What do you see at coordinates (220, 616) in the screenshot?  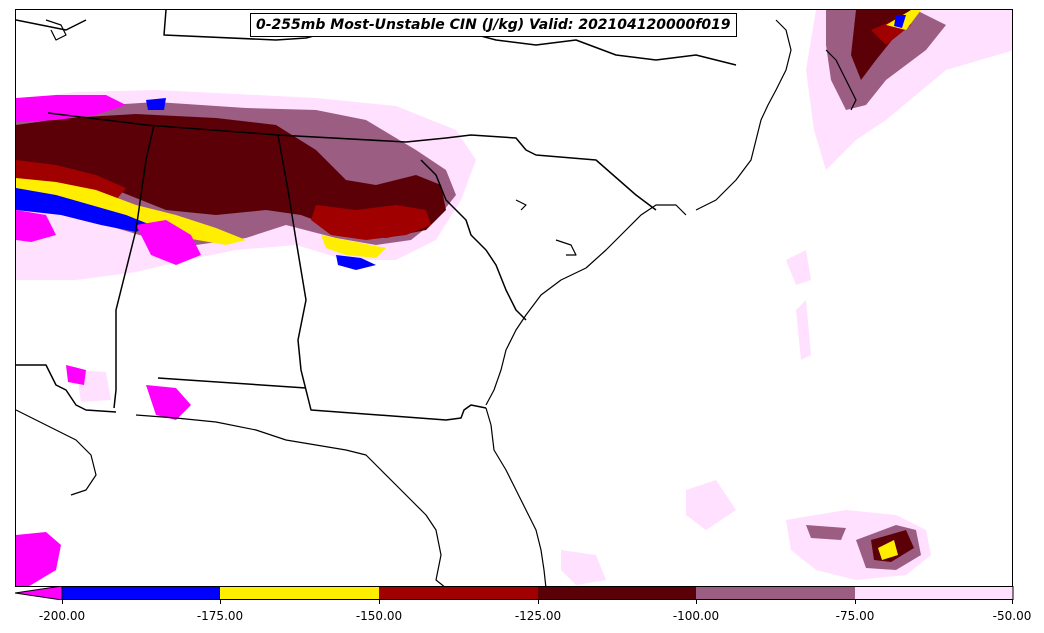 I see `colorbar-tick-label: -175.00` at bounding box center [220, 616].